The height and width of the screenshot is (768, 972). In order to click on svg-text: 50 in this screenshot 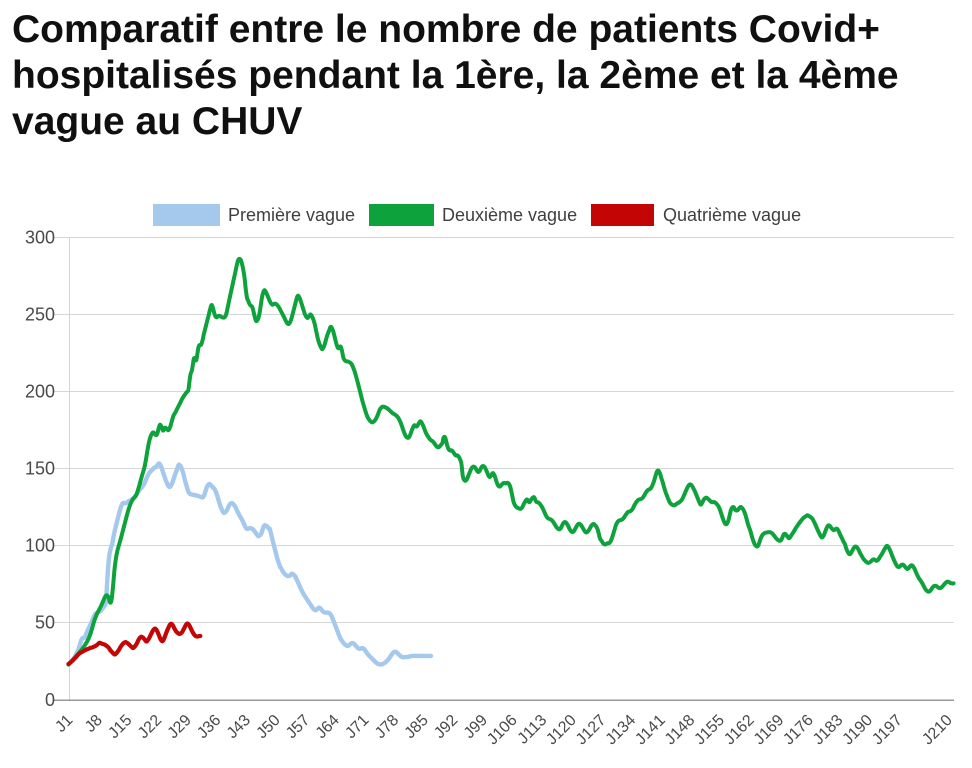, I will do `click(45, 623)`.